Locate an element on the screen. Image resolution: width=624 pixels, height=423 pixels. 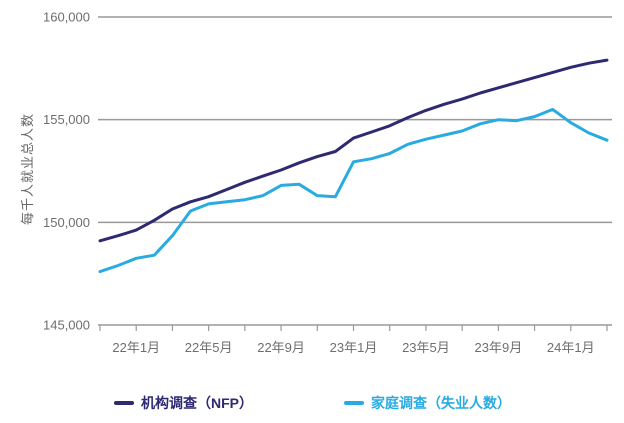
chart-legend: 机构调查（NFP） 家庭调查（失业人数） is located at coordinates (312, 404).